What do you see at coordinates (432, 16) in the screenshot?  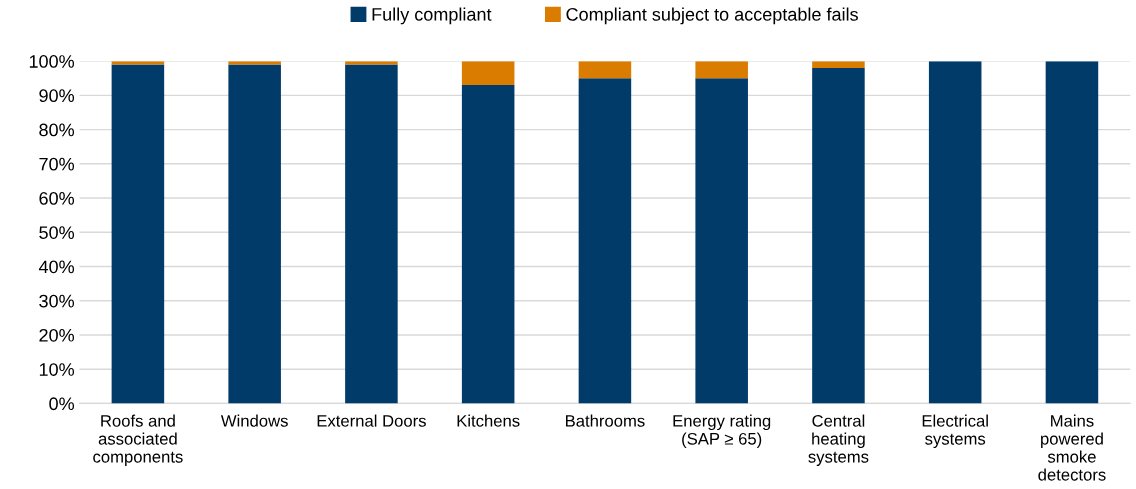 I see `legend-label: Fully compliant` at bounding box center [432, 16].